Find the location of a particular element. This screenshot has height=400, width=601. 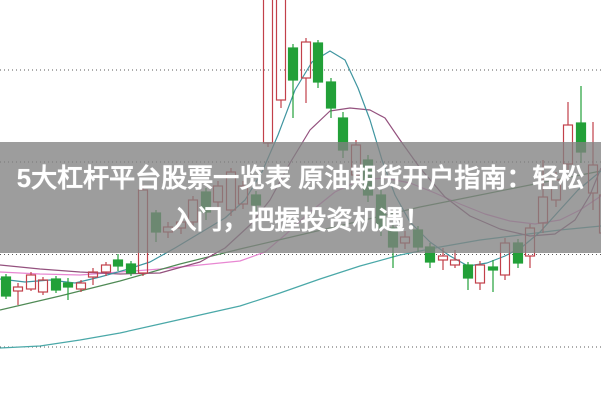

headline-line-2: 入门，把握投资机遇！ is located at coordinates (300, 220).